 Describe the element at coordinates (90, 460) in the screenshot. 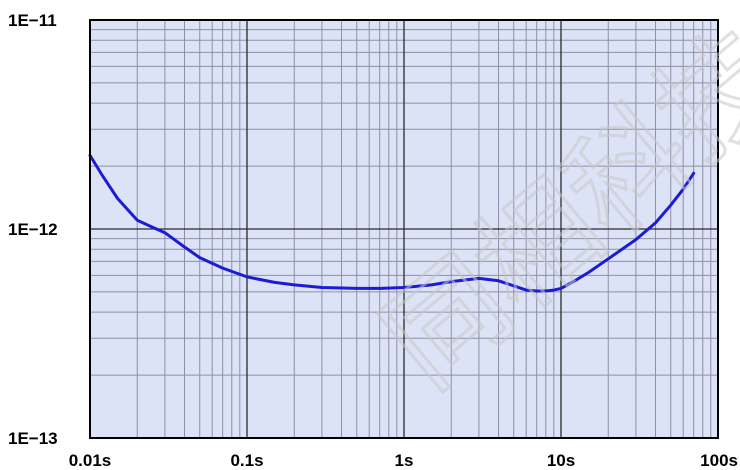

I see `x-tick-label: 0.01s` at that location.